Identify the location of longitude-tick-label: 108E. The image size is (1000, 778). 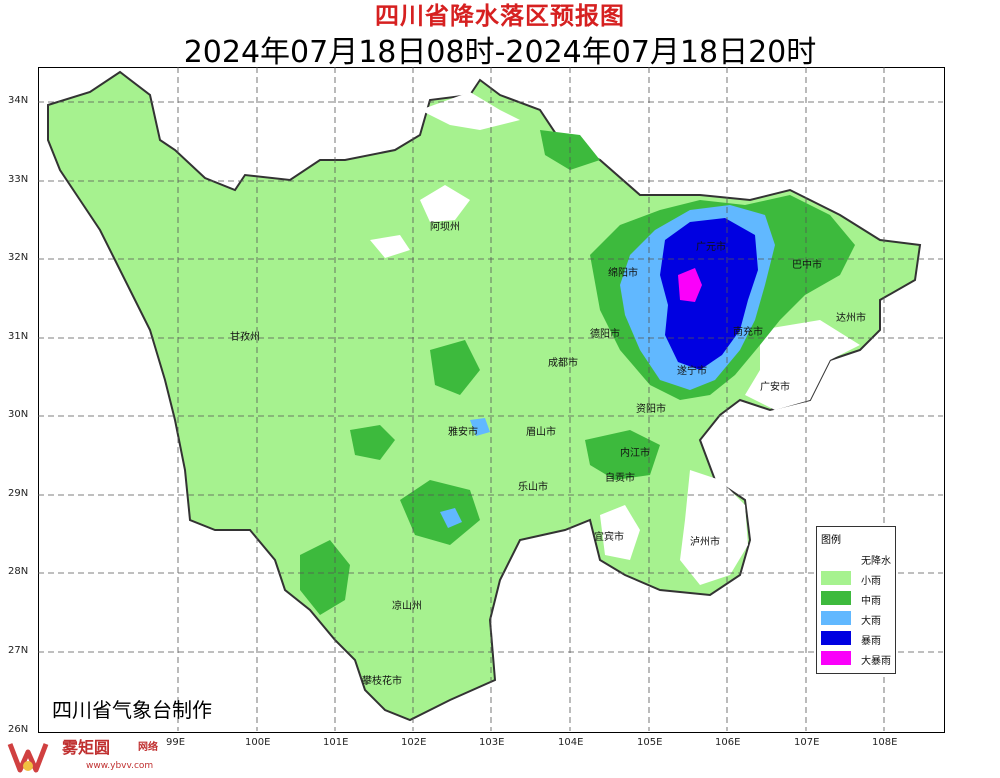
(885, 742).